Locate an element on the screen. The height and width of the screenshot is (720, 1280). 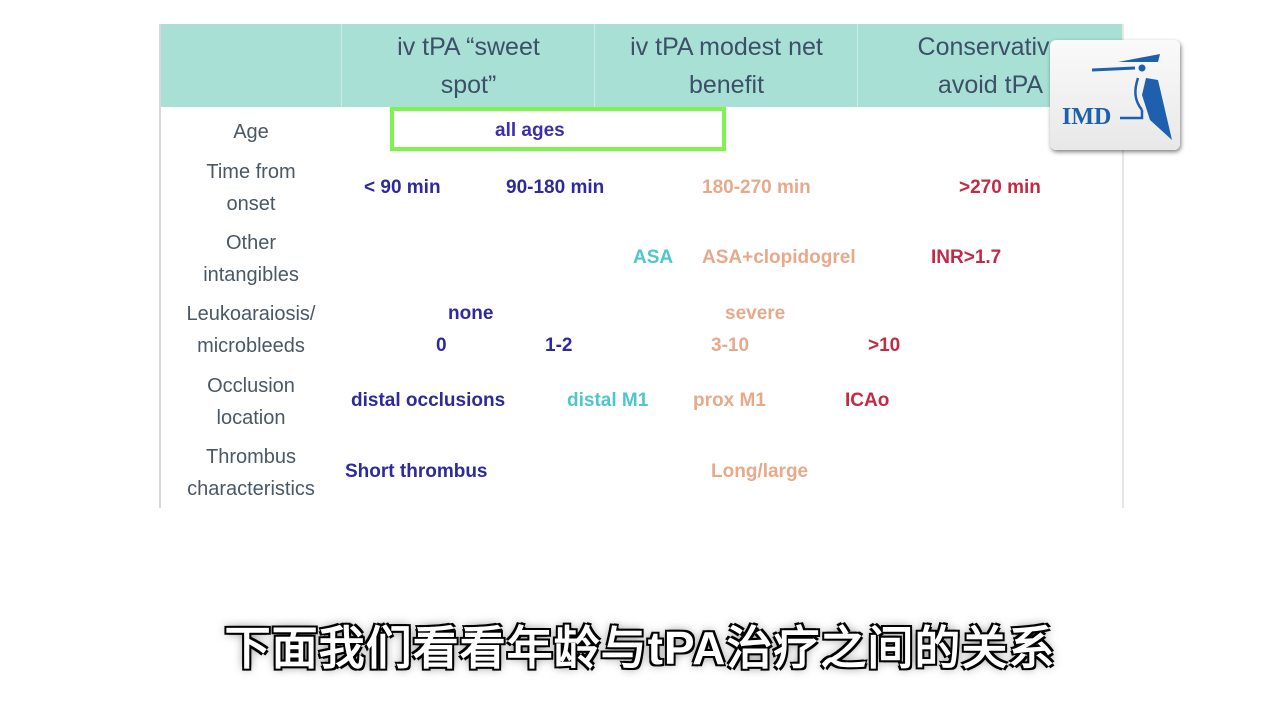
value-short-thrombus: Short thrombus is located at coordinates (416, 471).